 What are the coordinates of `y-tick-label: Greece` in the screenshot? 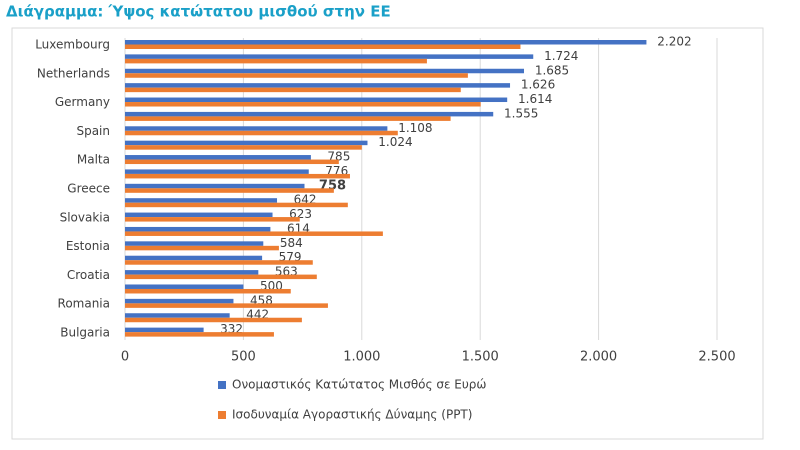 It's located at (88, 189).